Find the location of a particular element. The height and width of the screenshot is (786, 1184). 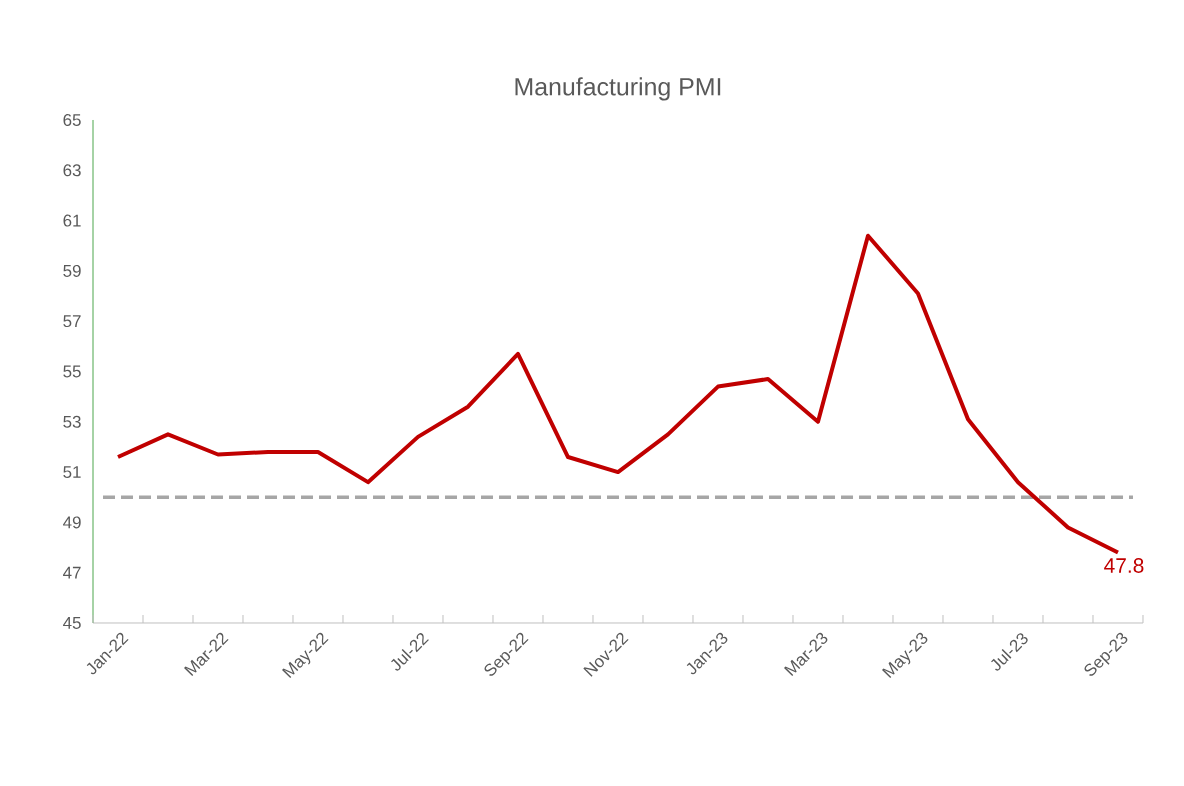

y-tick-label: 53 is located at coordinates (72, 421).